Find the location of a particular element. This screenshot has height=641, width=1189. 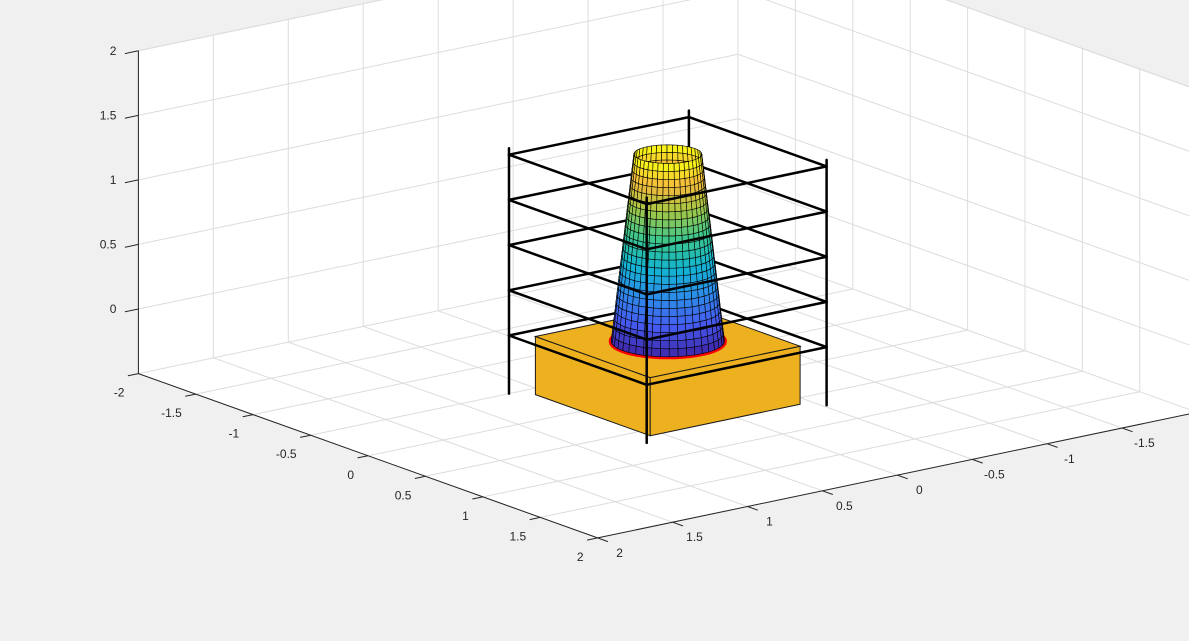

x-tick-label: 2 is located at coordinates (580, 557).